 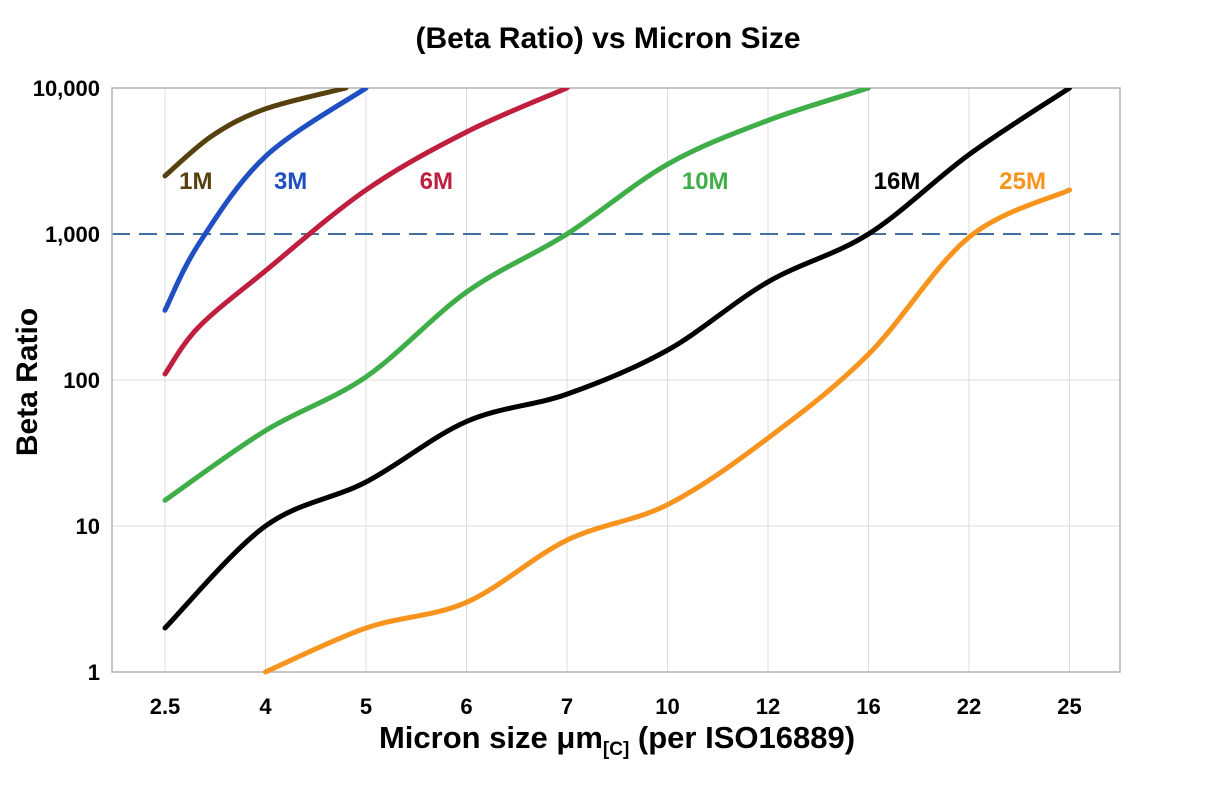 What do you see at coordinates (72, 234) in the screenshot?
I see `y-tick-label: 1,000` at bounding box center [72, 234].